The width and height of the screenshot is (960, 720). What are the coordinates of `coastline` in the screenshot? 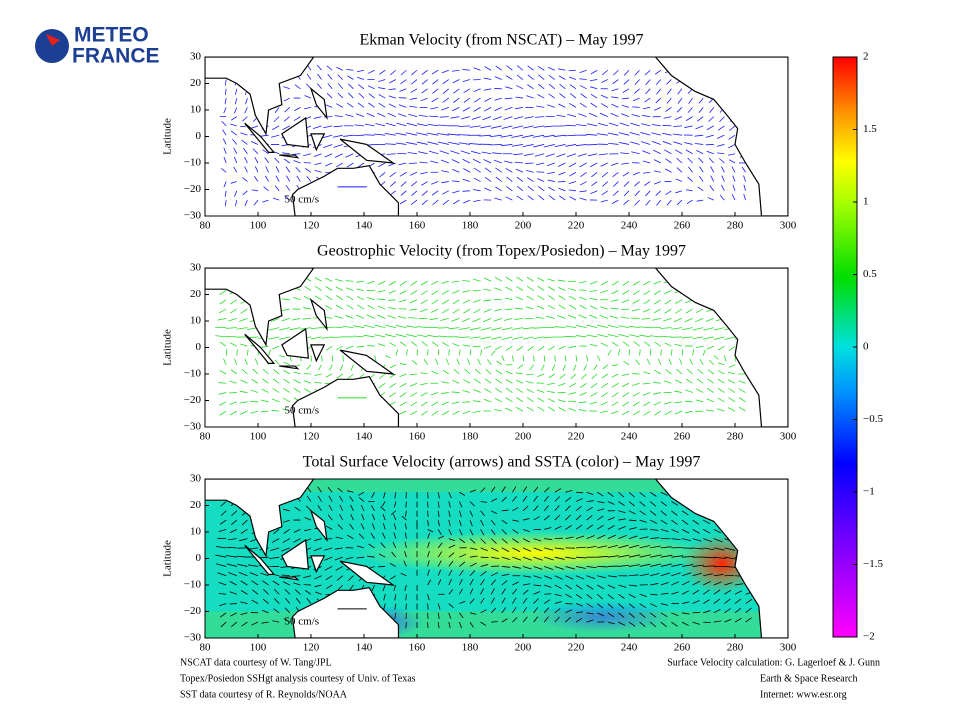 It's located at (318, 353).